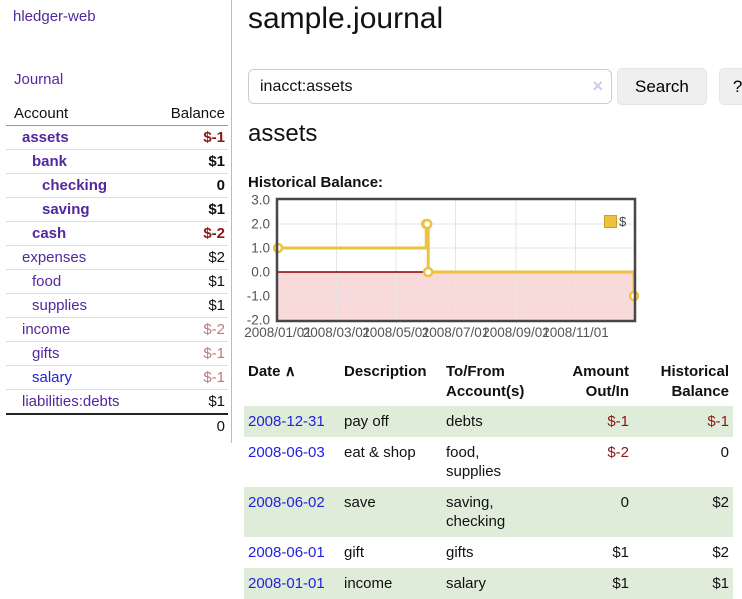 This screenshot has width=742, height=599. Describe the element at coordinates (54, 257) in the screenshot. I see `account-link: expenses` at that location.